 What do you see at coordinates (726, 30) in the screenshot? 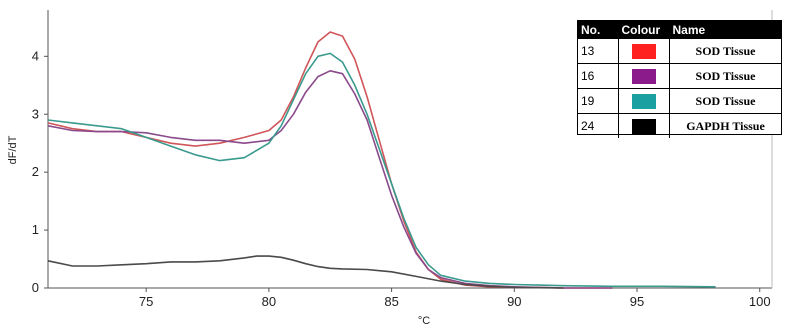
I see `legend-header-name: Name` at bounding box center [726, 30].